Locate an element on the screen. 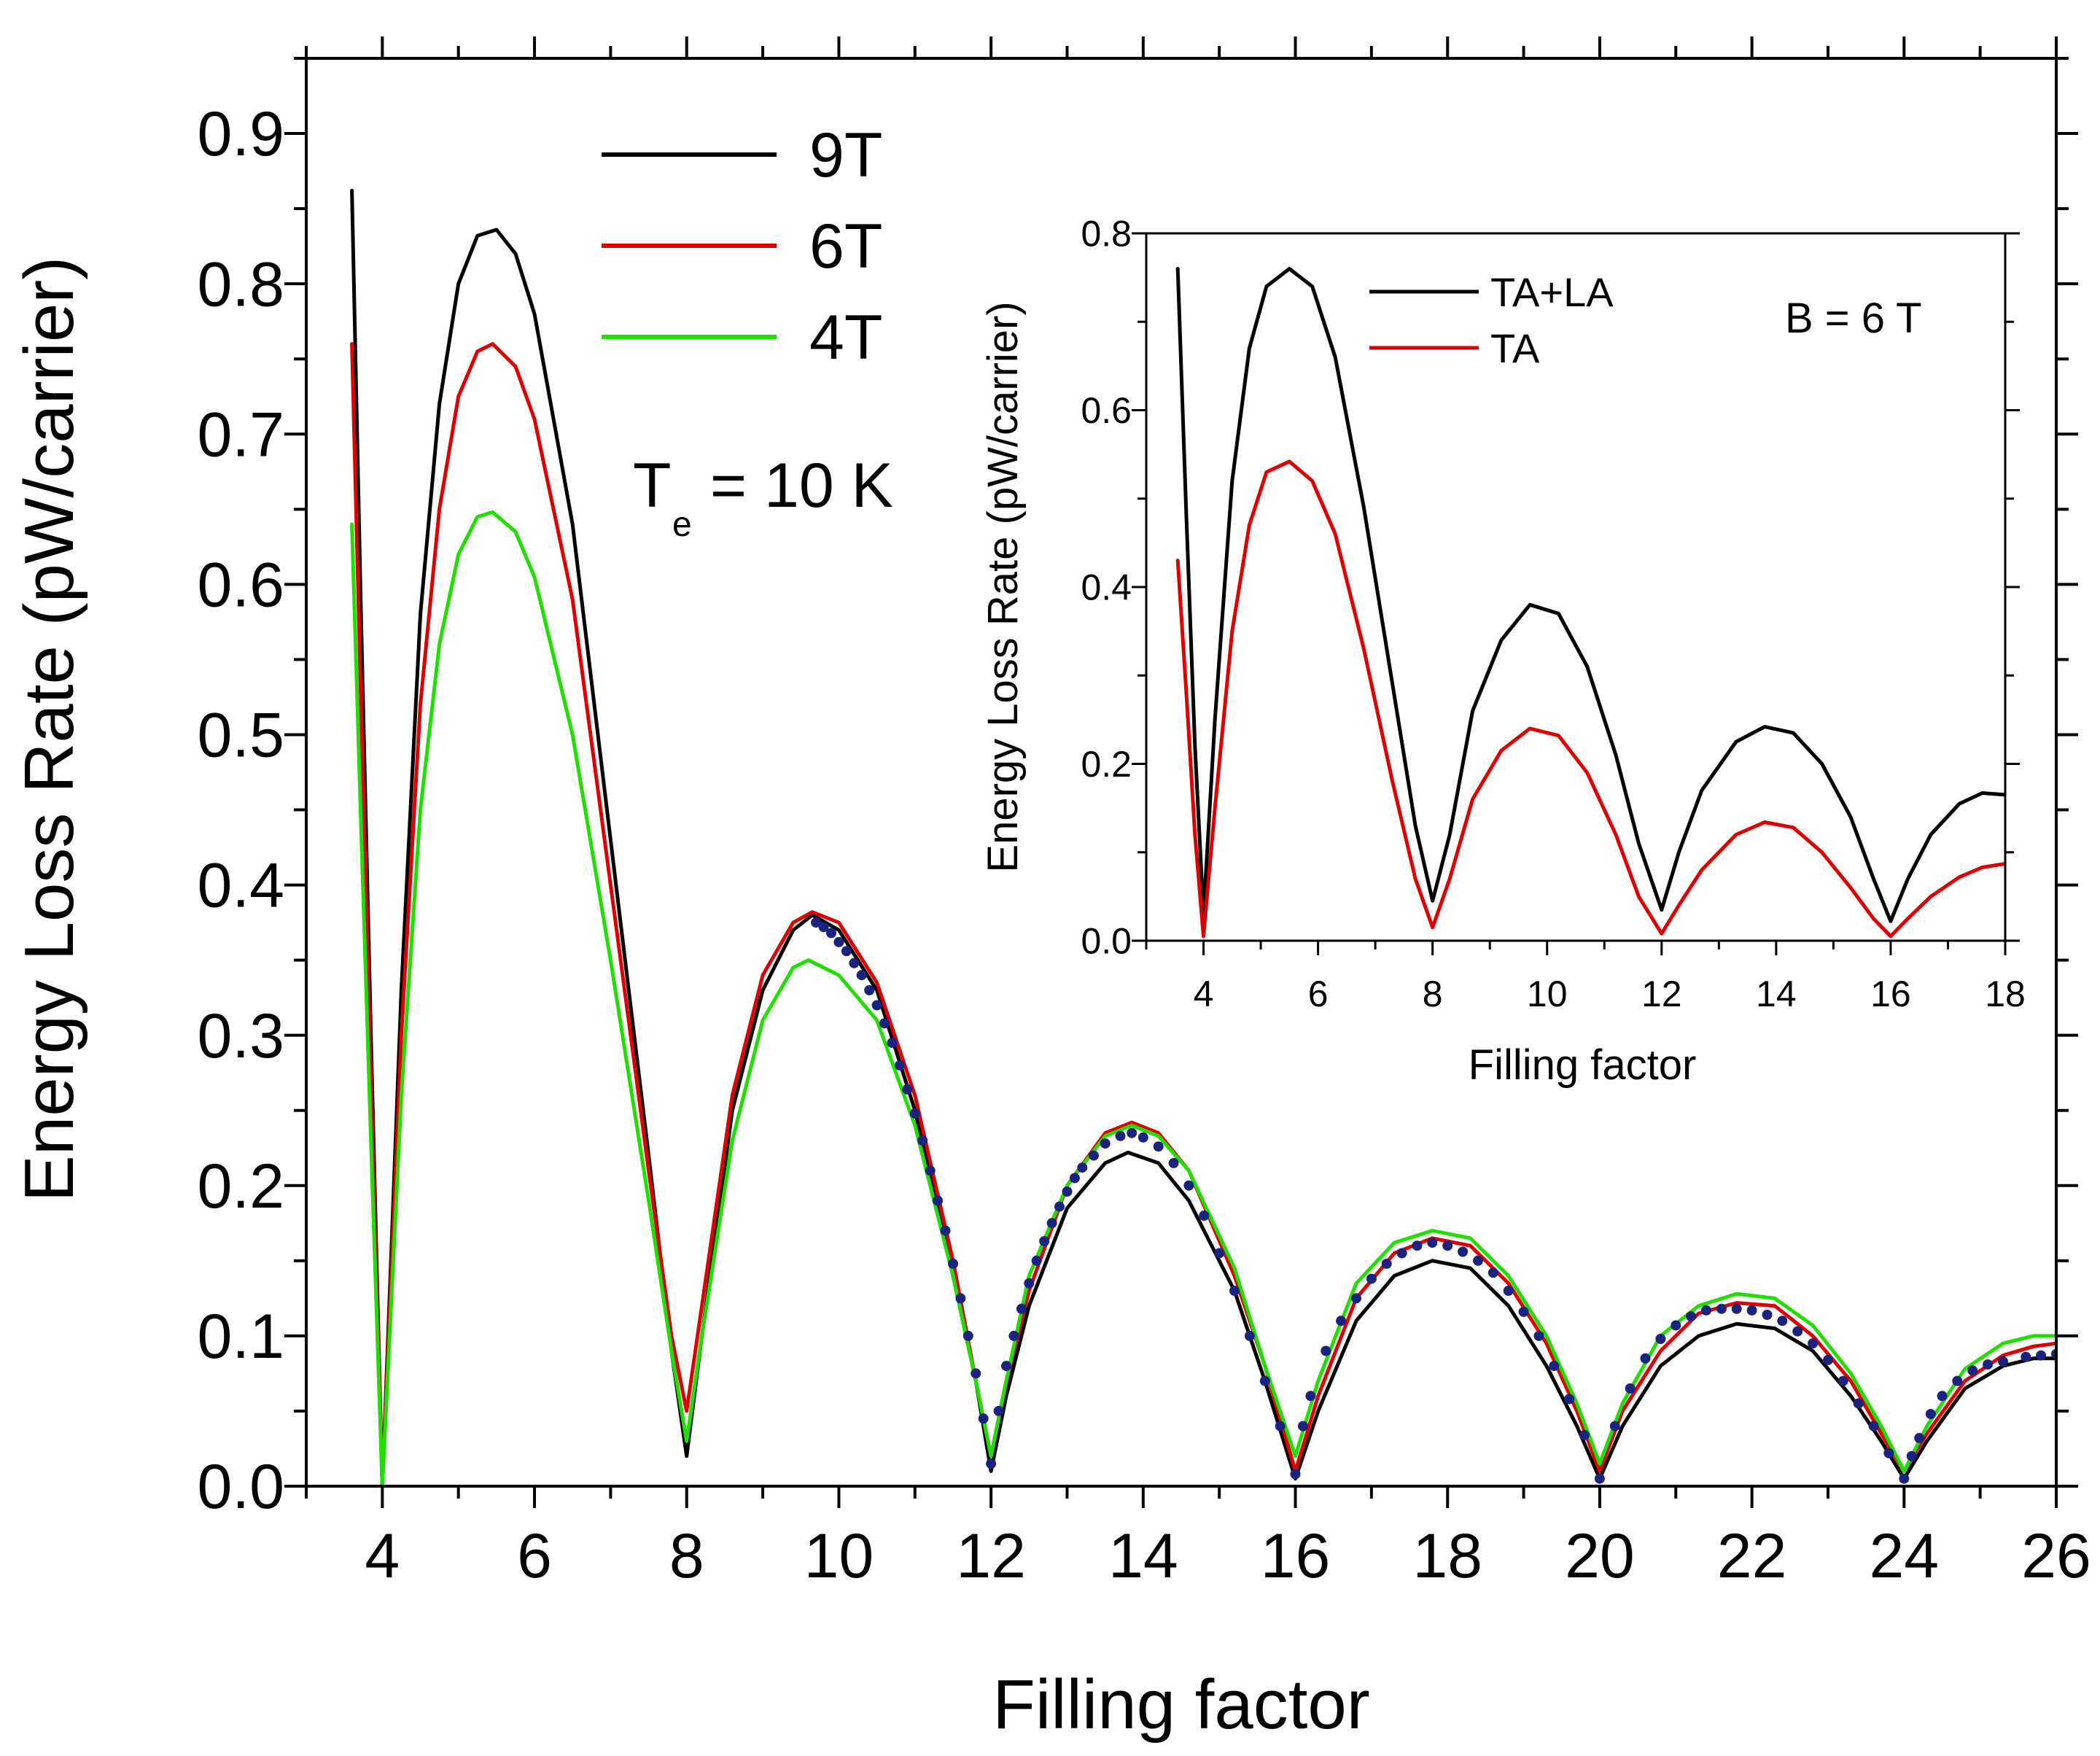 This screenshot has width=2100, height=1756. main-x-tick-label: 20 is located at coordinates (1600, 1556).